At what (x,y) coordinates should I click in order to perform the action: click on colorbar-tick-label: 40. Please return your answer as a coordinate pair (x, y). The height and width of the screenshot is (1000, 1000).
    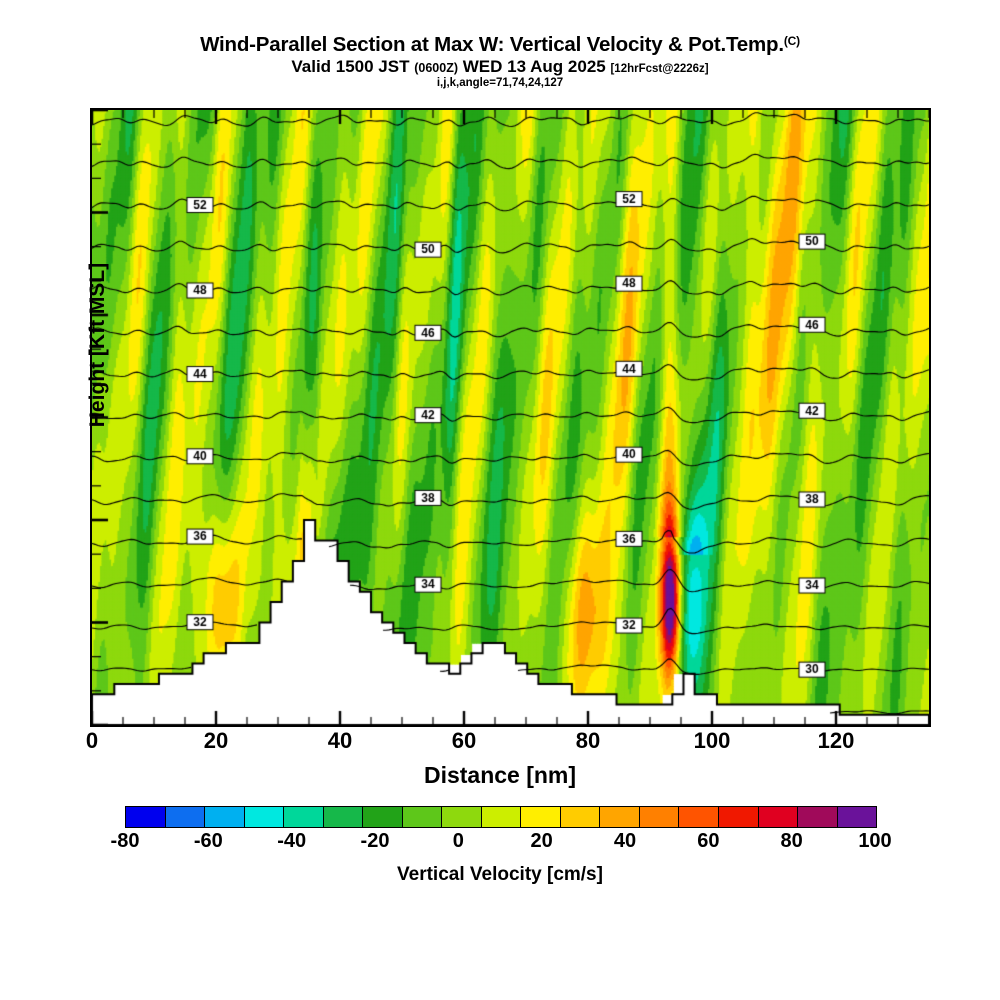
    Looking at the image, I should click on (625, 841).